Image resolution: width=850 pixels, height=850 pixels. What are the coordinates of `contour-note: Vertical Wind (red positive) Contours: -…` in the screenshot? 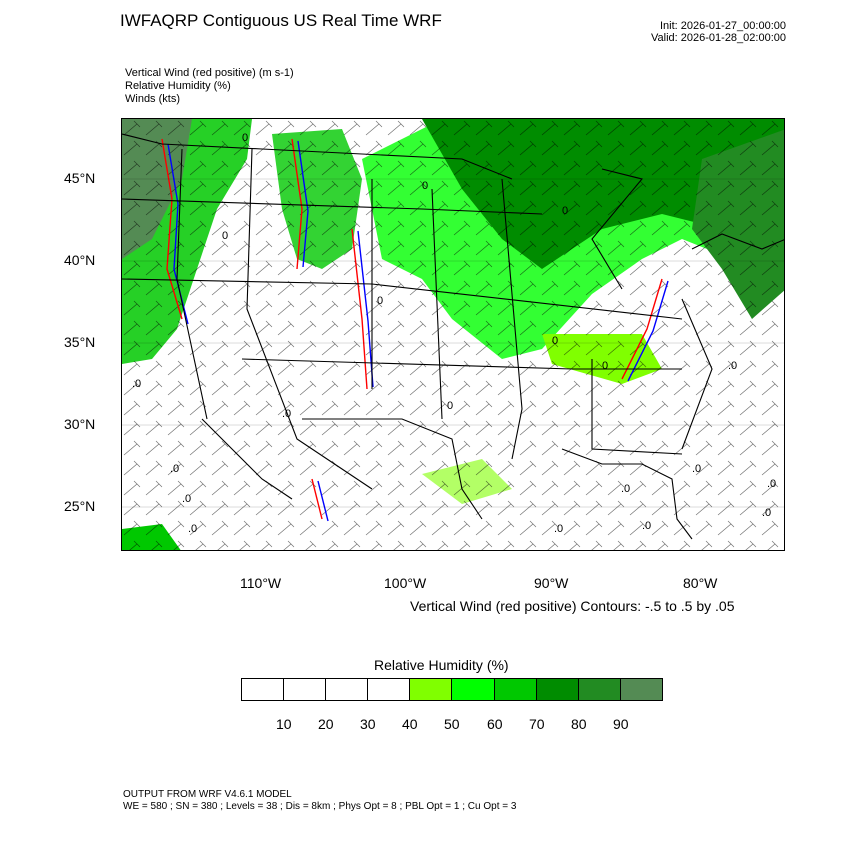 It's located at (572, 606).